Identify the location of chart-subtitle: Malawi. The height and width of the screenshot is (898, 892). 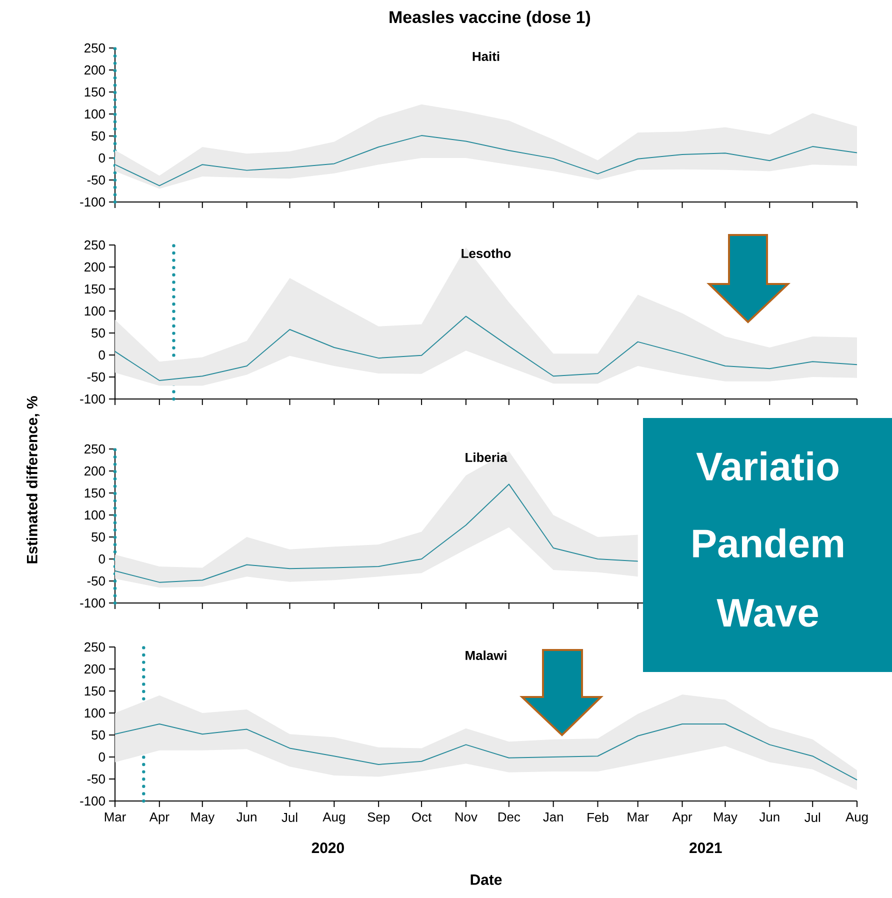
(486, 655).